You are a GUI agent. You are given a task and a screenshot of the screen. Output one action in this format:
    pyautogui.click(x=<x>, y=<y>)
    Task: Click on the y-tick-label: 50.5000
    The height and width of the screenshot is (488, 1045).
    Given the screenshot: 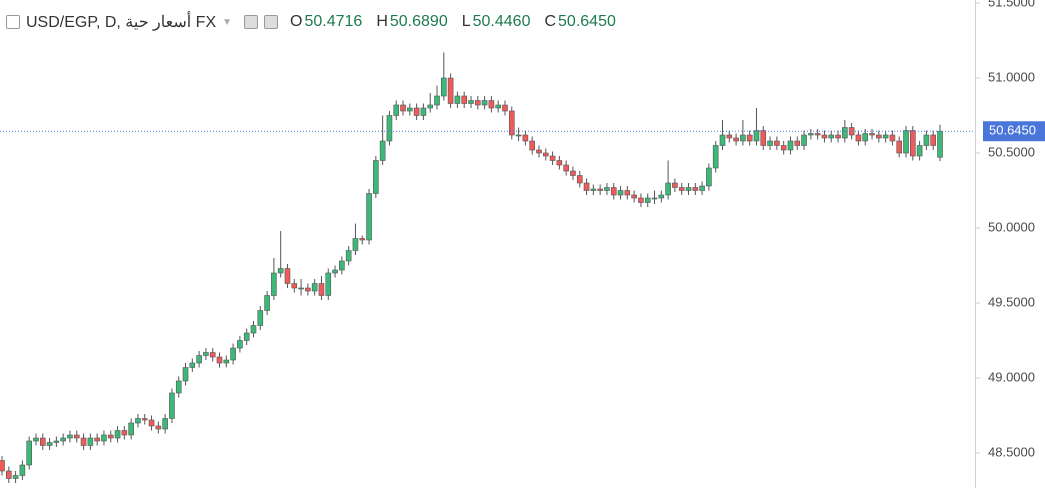 What is the action you would take?
    pyautogui.click(x=1011, y=151)
    